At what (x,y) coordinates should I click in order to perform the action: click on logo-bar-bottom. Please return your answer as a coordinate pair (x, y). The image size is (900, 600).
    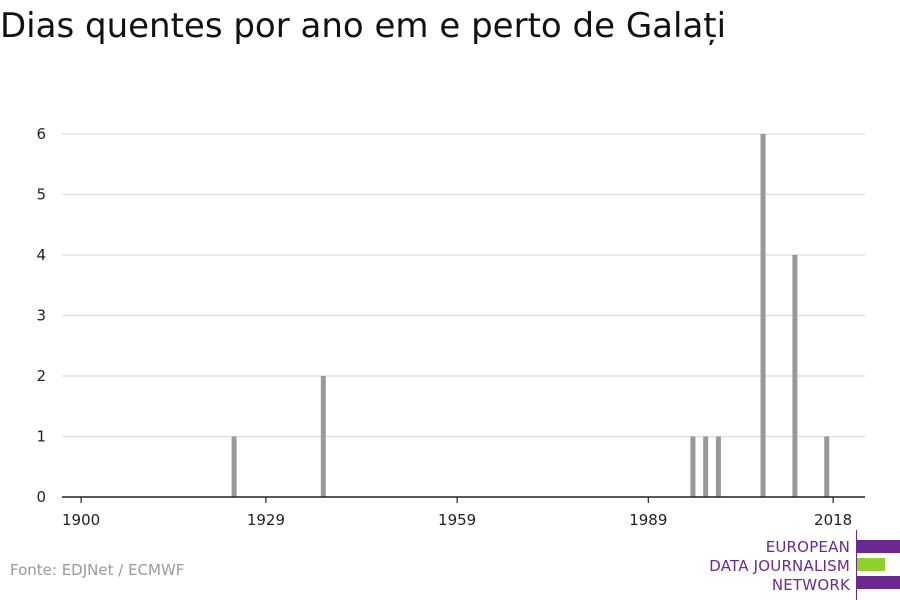
    Looking at the image, I should click on (878, 582).